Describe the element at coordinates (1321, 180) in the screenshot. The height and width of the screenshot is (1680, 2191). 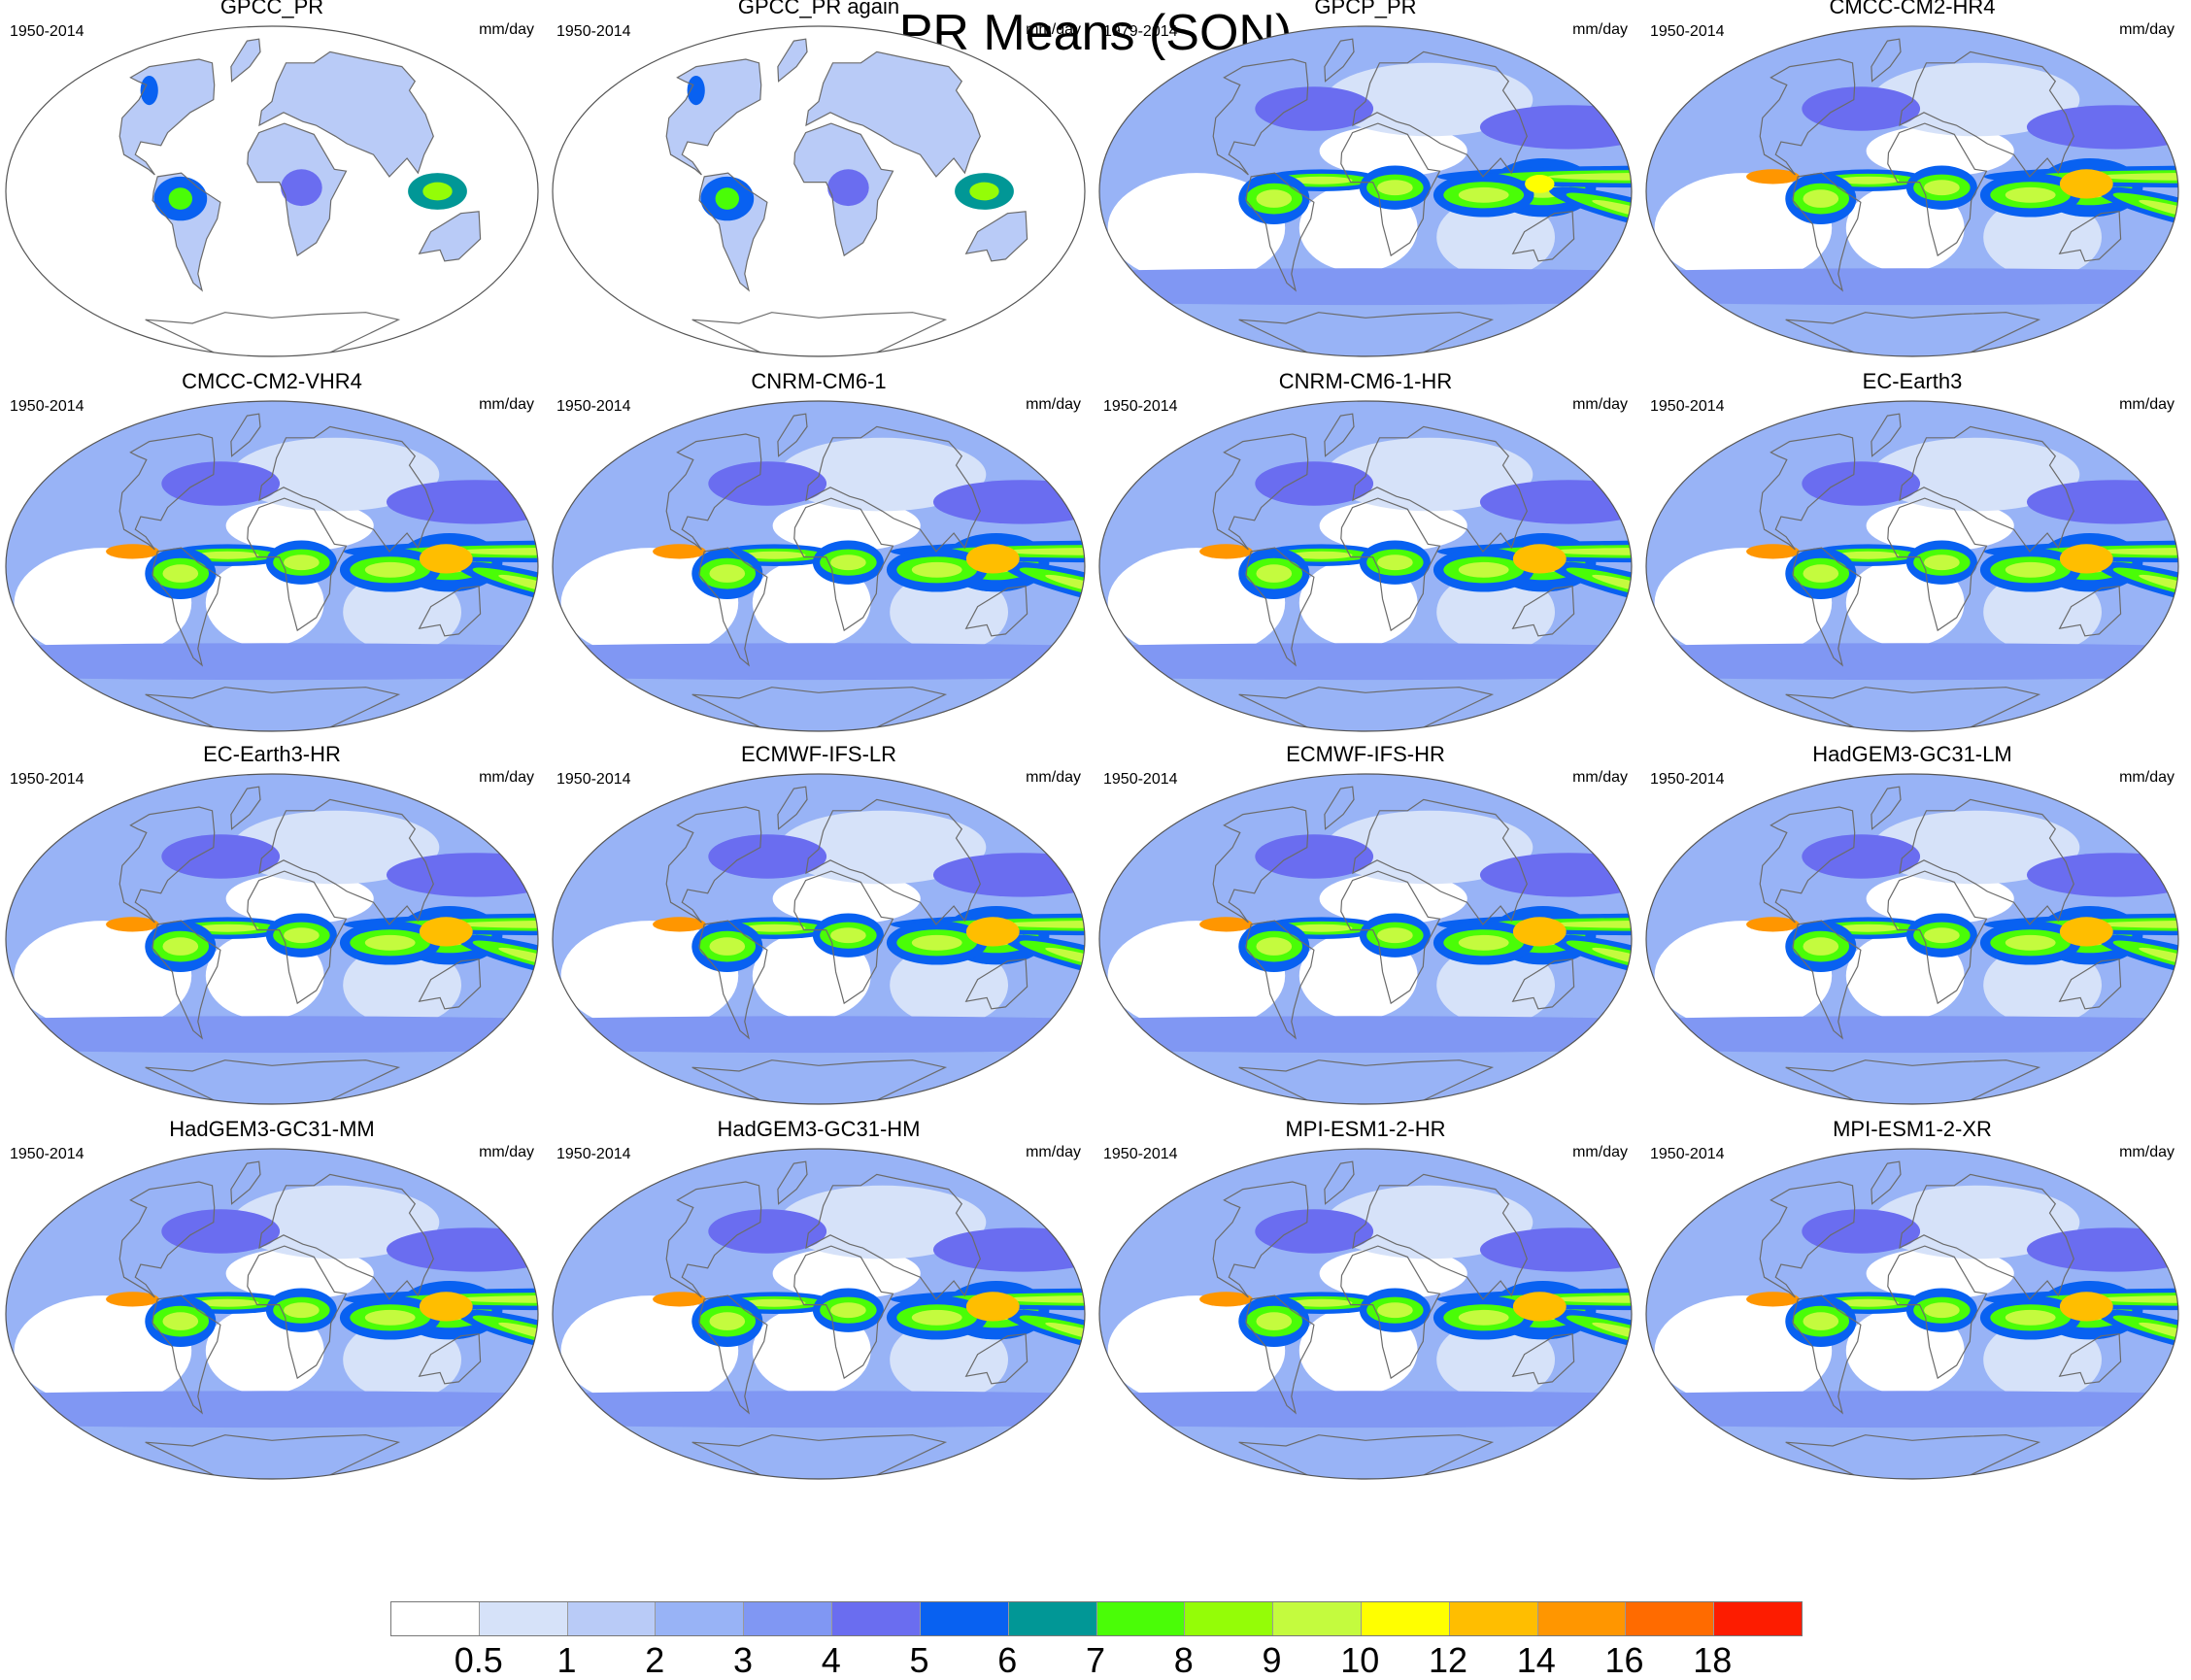
I see `itcz-atlantic-core` at that location.